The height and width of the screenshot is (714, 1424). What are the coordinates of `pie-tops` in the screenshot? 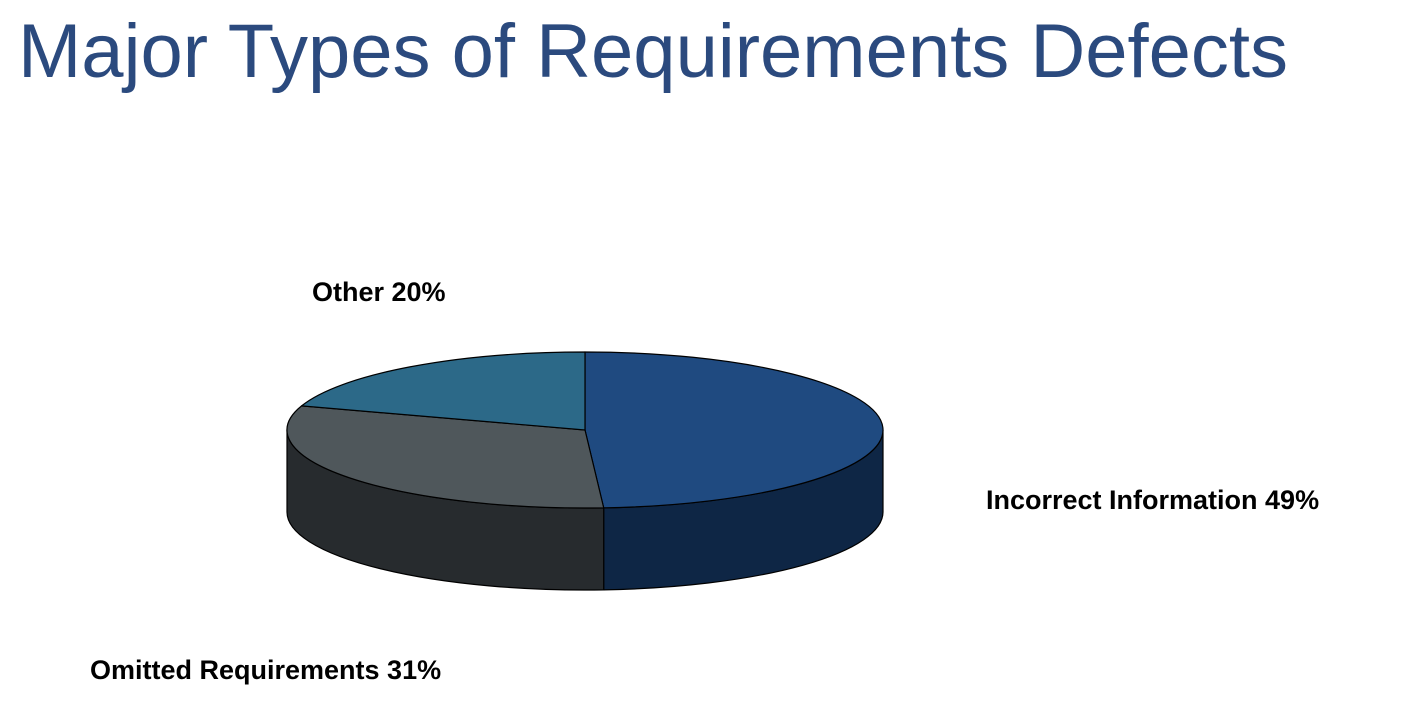 It's located at (585, 430).